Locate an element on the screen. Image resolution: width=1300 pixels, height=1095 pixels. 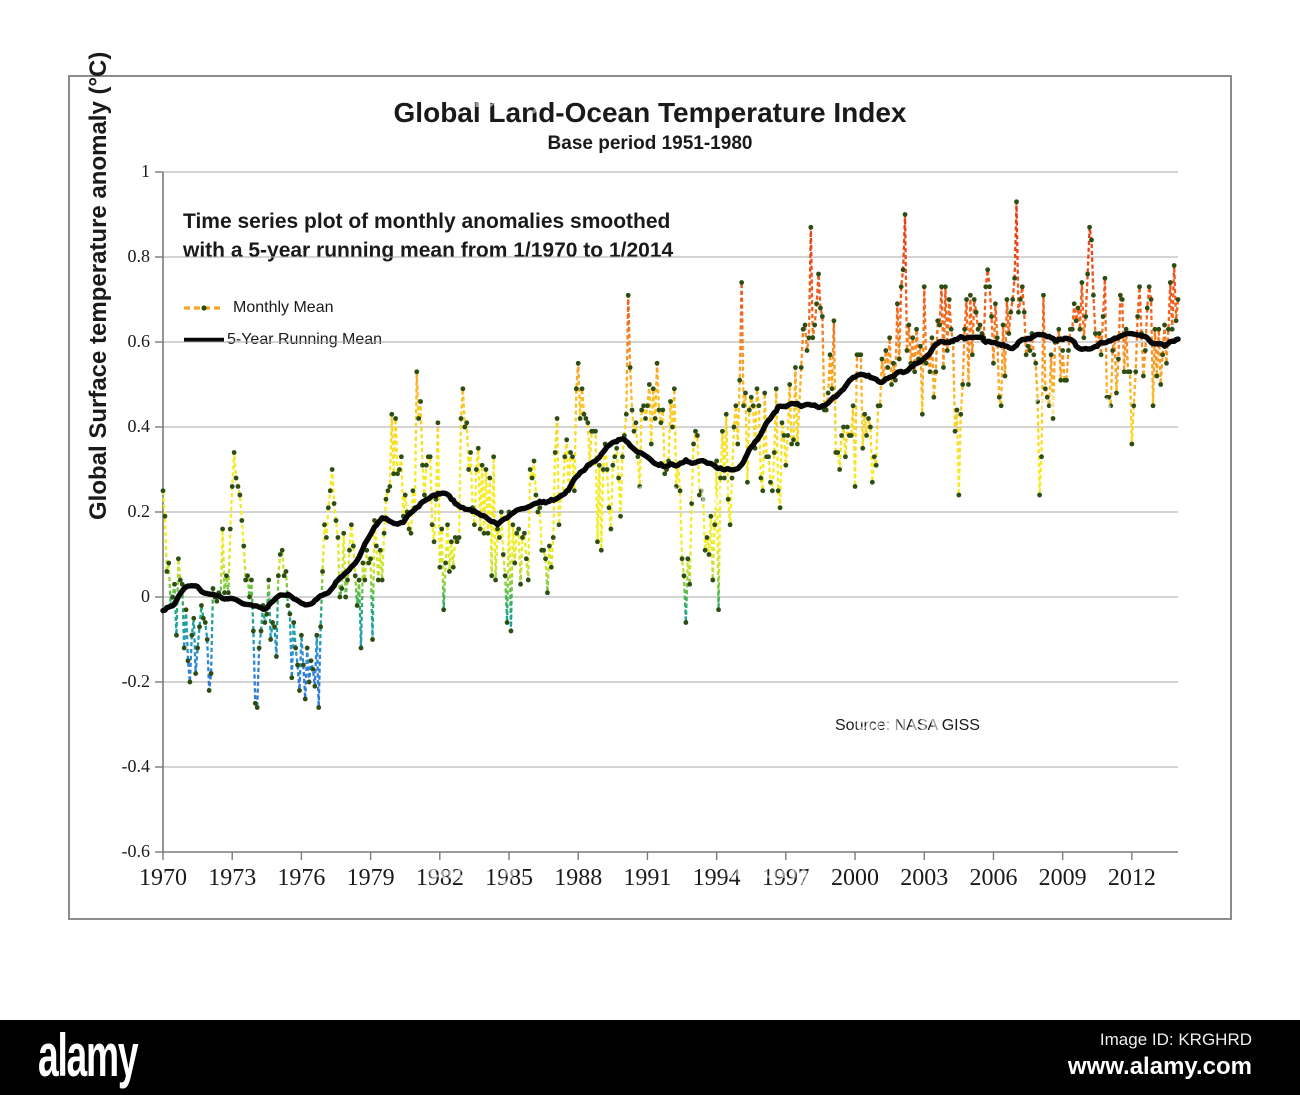
alamy-logo: alamy is located at coordinates (88, 1055).